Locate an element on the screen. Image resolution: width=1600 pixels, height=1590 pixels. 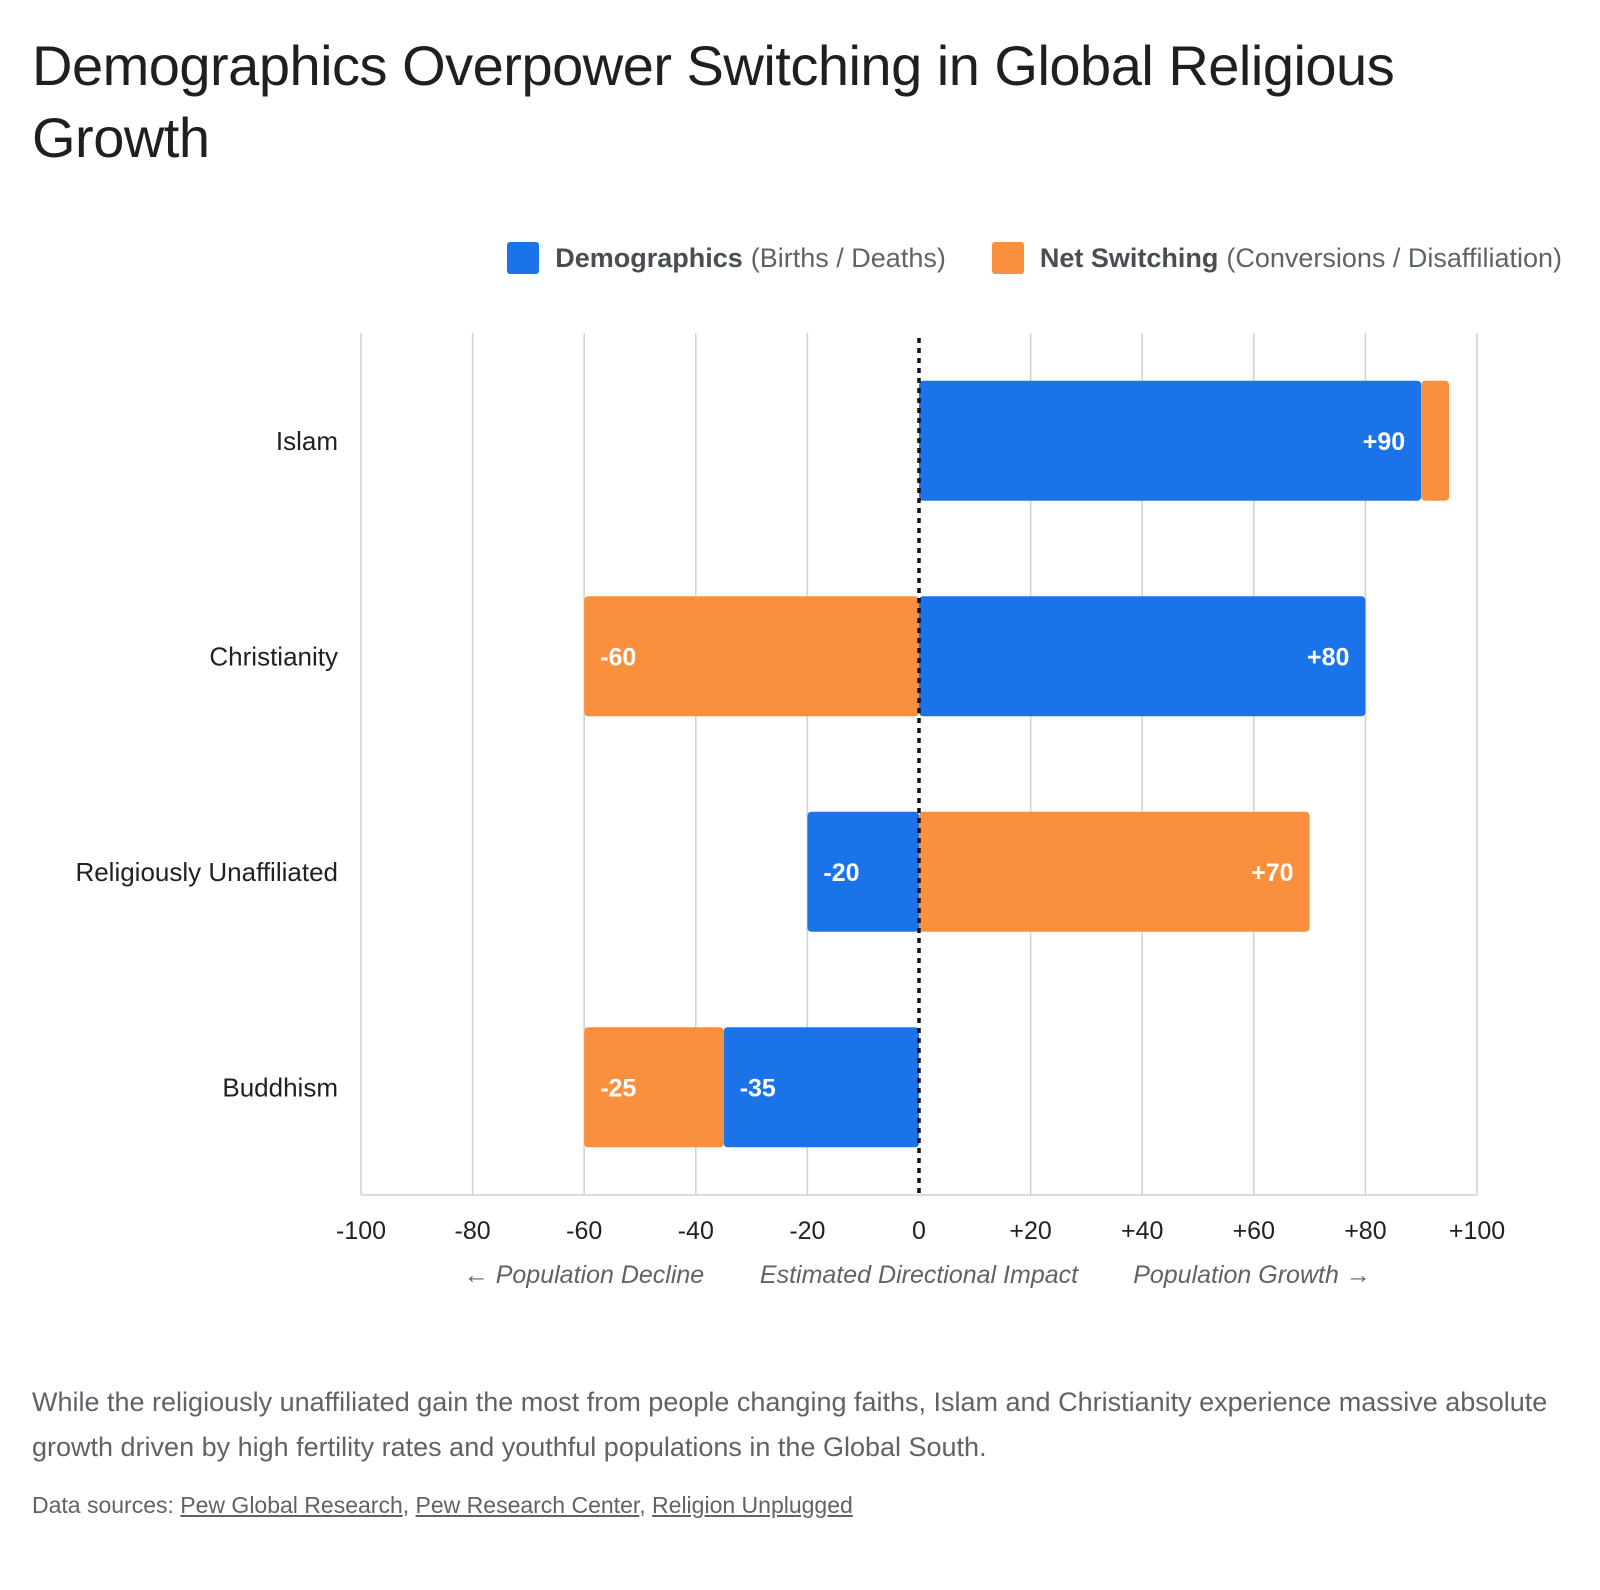
tick-label-minus-20: -20 is located at coordinates (807, 1231).